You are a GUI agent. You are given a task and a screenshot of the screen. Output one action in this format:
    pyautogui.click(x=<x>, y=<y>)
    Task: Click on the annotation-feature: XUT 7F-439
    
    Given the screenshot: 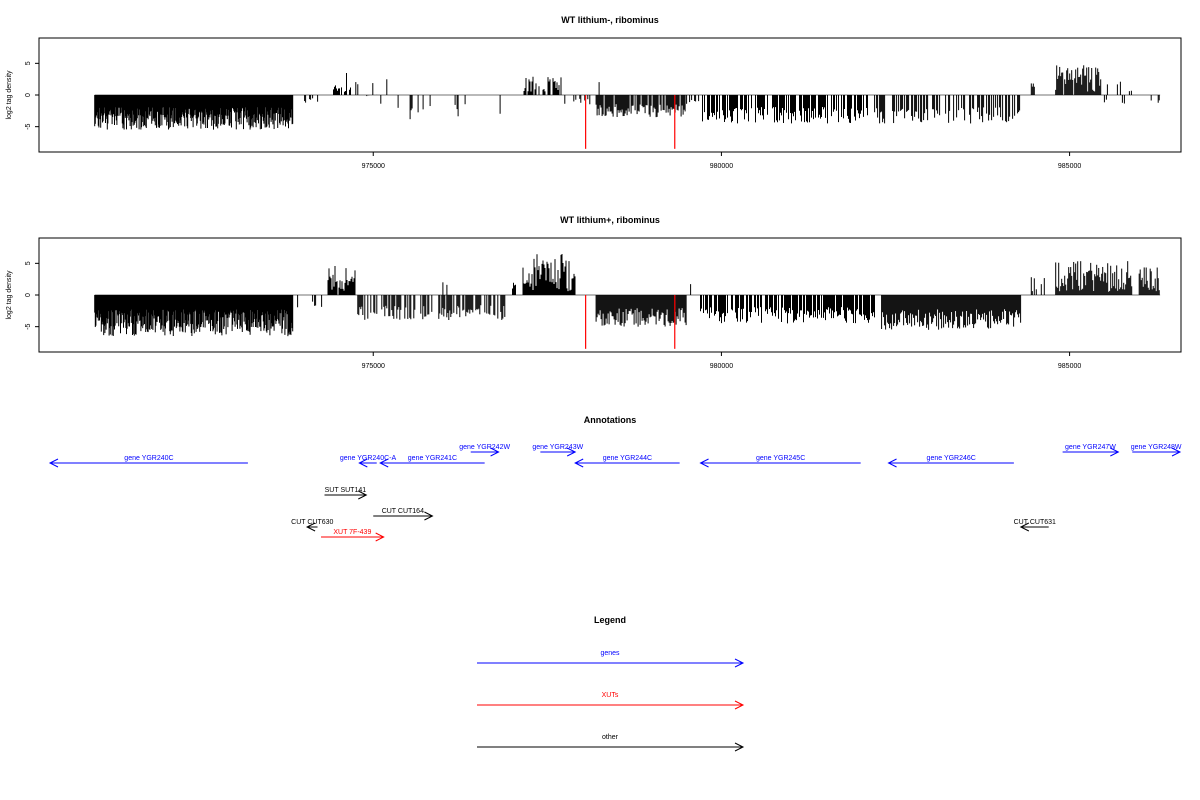 What is the action you would take?
    pyautogui.click(x=353, y=535)
    